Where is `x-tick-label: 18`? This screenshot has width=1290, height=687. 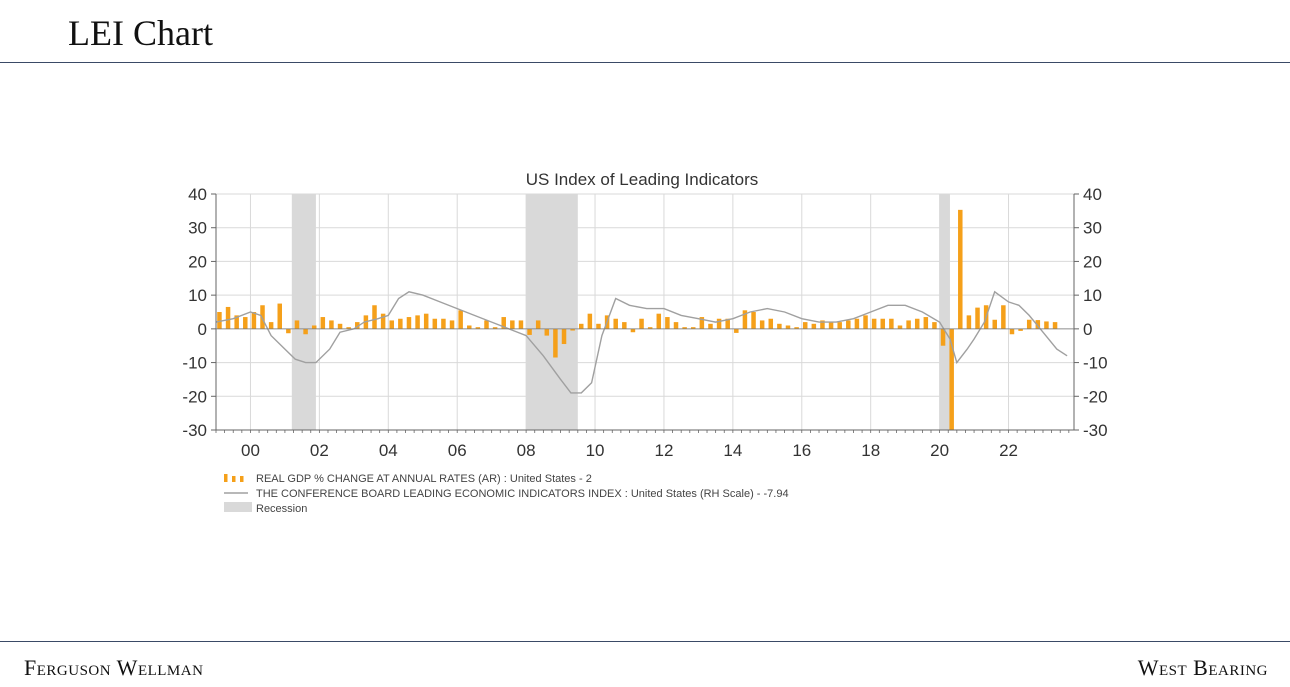 x-tick-label: 18 is located at coordinates (870, 450).